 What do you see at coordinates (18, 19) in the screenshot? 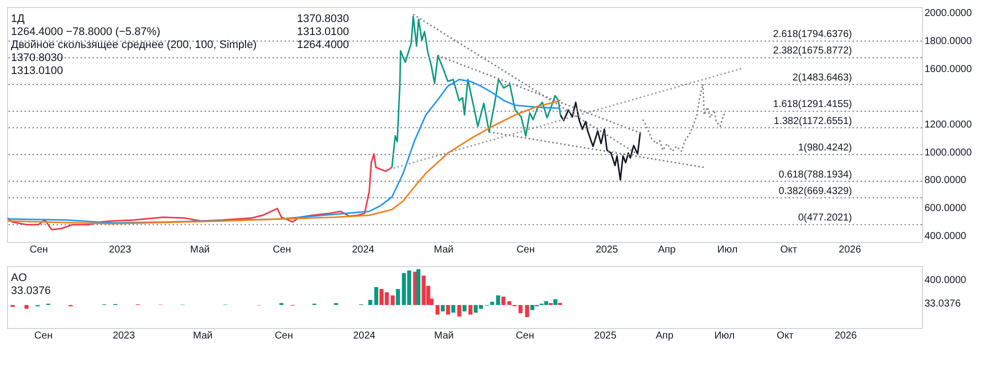
I see `text: 1Д` at bounding box center [18, 19].